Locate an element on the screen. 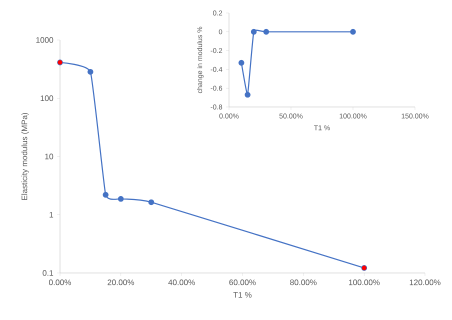 The image size is (452, 320). x-tick-label: 20.00% is located at coordinates (121, 283).